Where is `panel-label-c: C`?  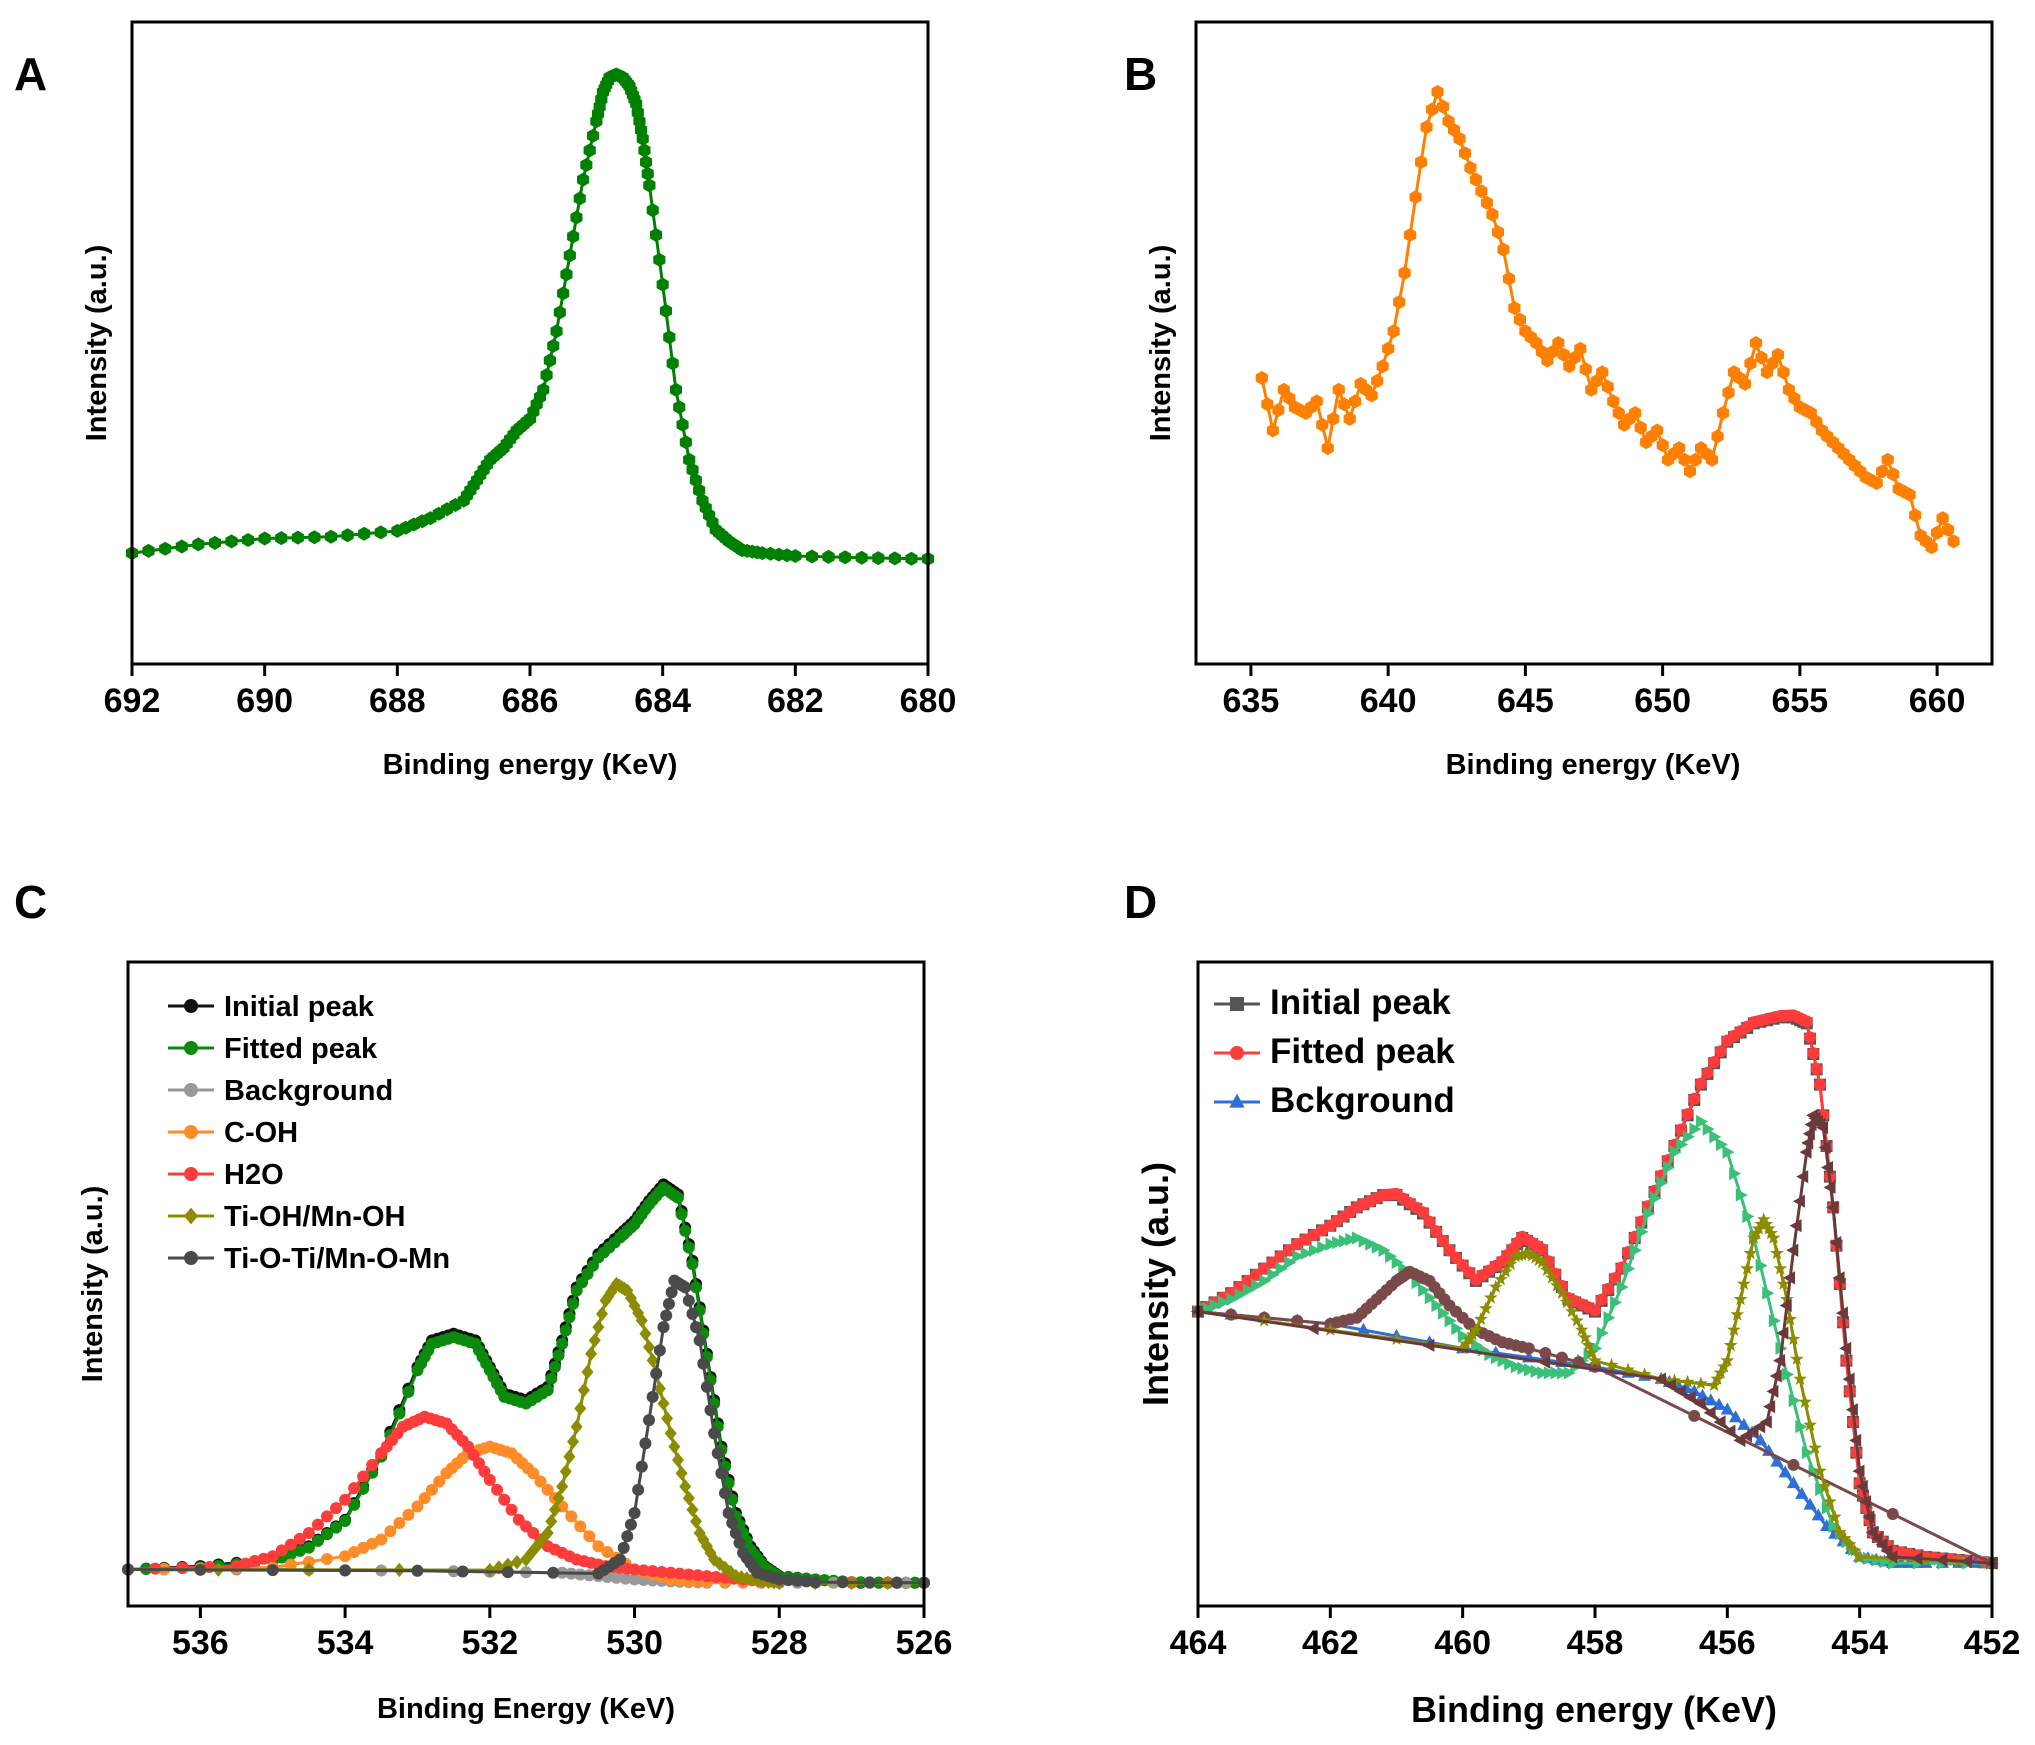
panel-label-c: C is located at coordinates (30, 902).